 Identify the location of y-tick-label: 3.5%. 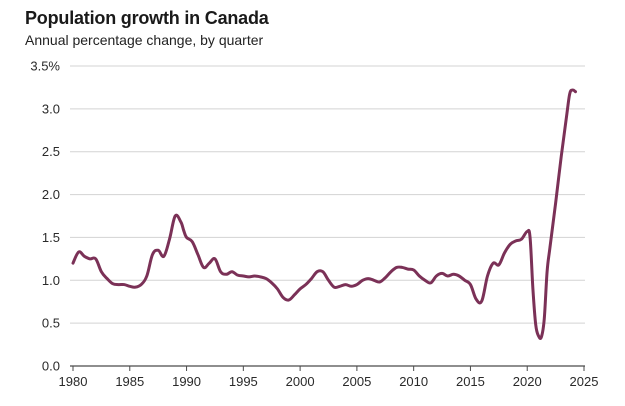
(45, 66).